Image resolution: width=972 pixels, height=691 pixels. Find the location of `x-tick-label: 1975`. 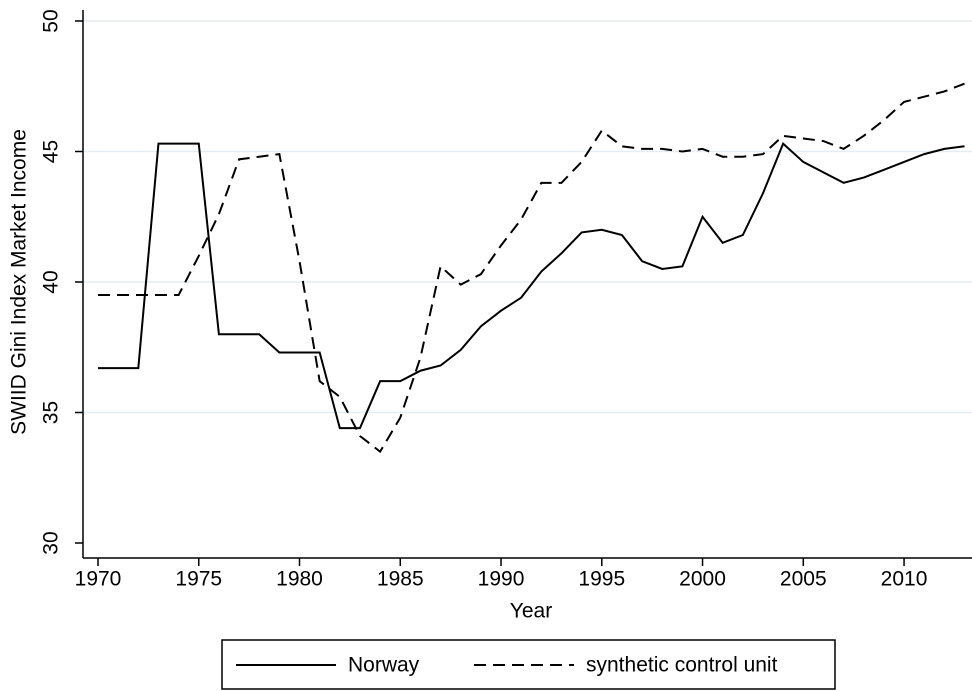

x-tick-label: 1975 is located at coordinates (198, 579).